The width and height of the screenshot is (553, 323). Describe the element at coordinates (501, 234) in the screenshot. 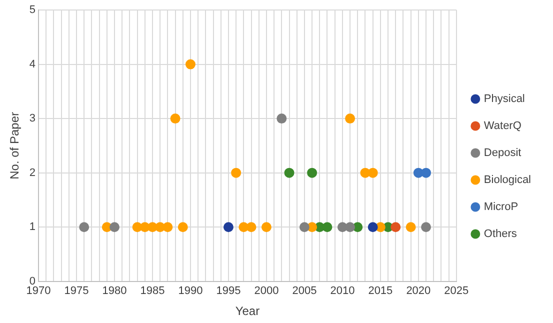

I see `legend-label: Others` at that location.